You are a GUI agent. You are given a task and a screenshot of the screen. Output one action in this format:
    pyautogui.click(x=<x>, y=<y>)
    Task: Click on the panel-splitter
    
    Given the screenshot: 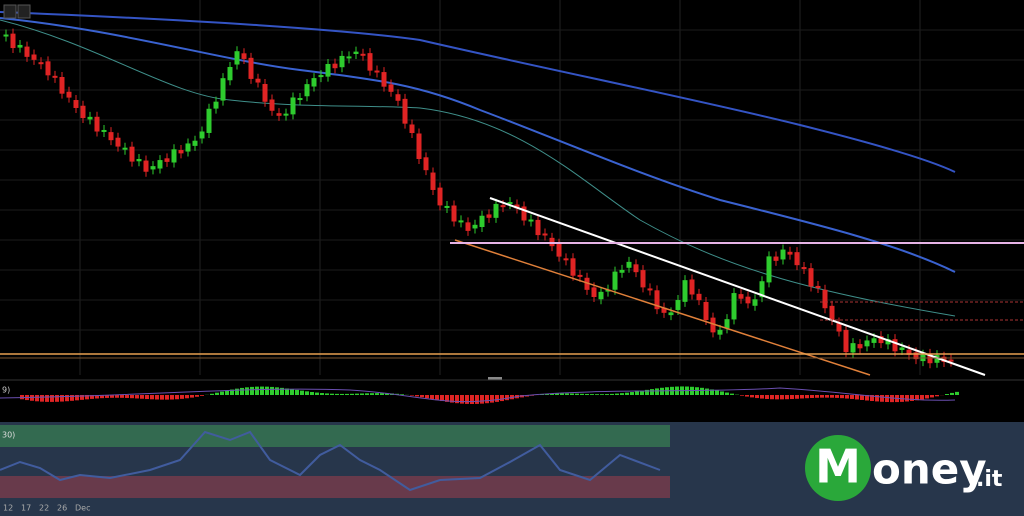 What is the action you would take?
    pyautogui.click(x=495, y=378)
    